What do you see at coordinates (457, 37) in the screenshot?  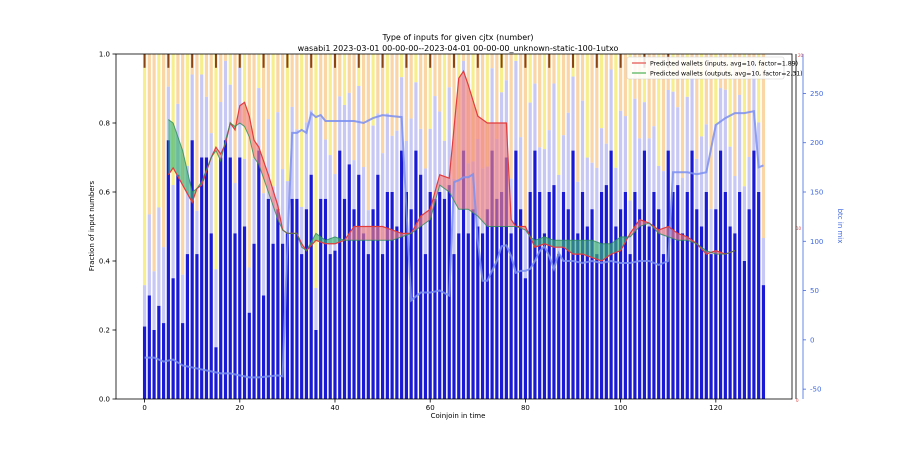 I see `chart-title: Type of inputs for given cjtx (number)` at bounding box center [457, 37].